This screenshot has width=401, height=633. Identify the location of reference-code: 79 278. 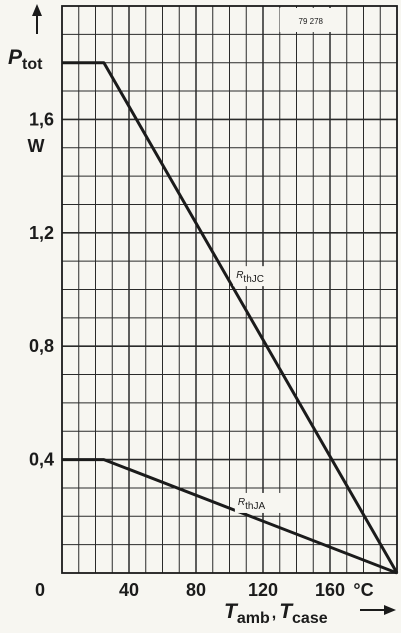
(311, 21).